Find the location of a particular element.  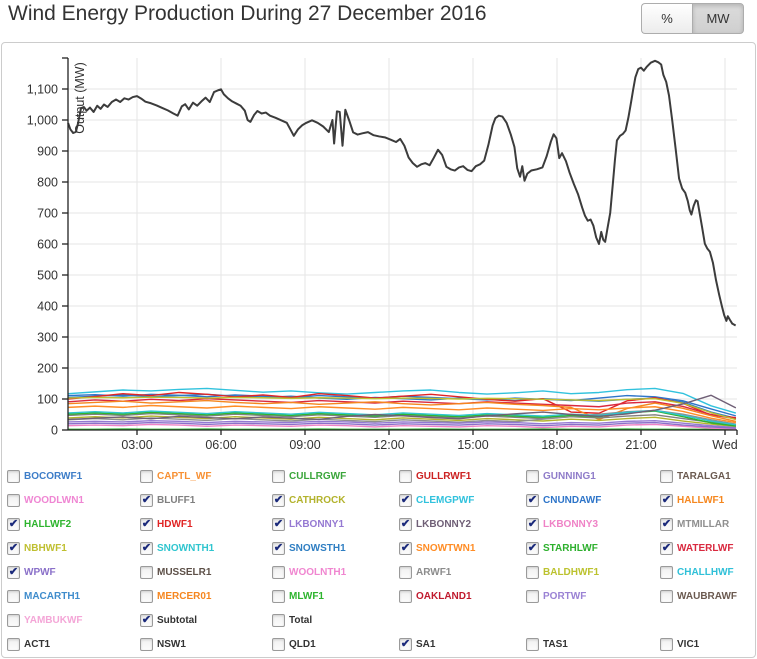

legend-checkbox-QLD1 is located at coordinates (278, 644).